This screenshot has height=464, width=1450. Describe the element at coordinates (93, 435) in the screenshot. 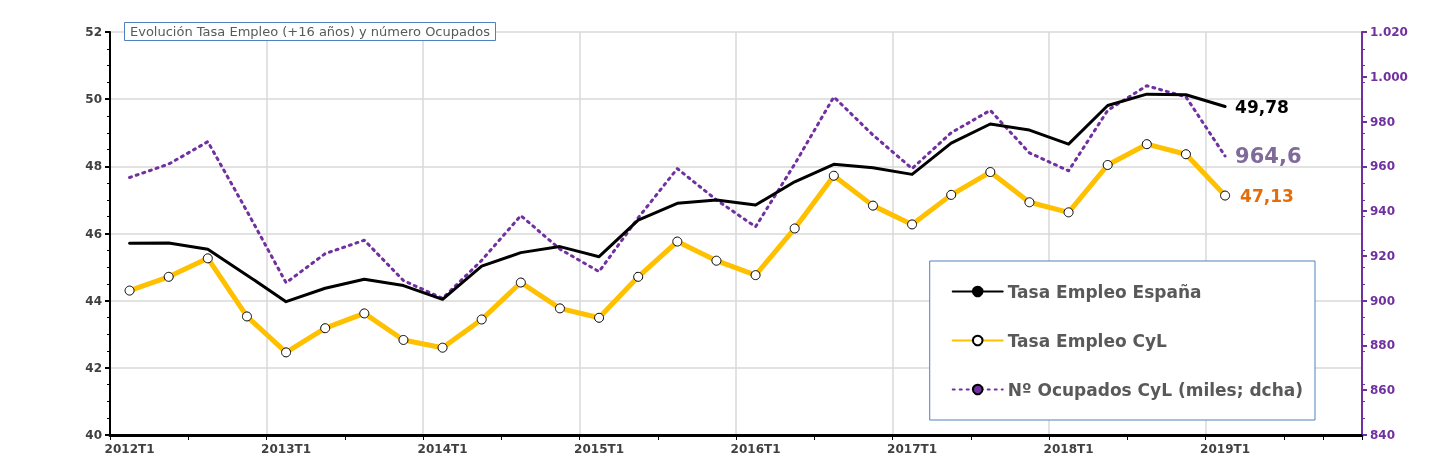

I see `y-tick-label: 40` at that location.